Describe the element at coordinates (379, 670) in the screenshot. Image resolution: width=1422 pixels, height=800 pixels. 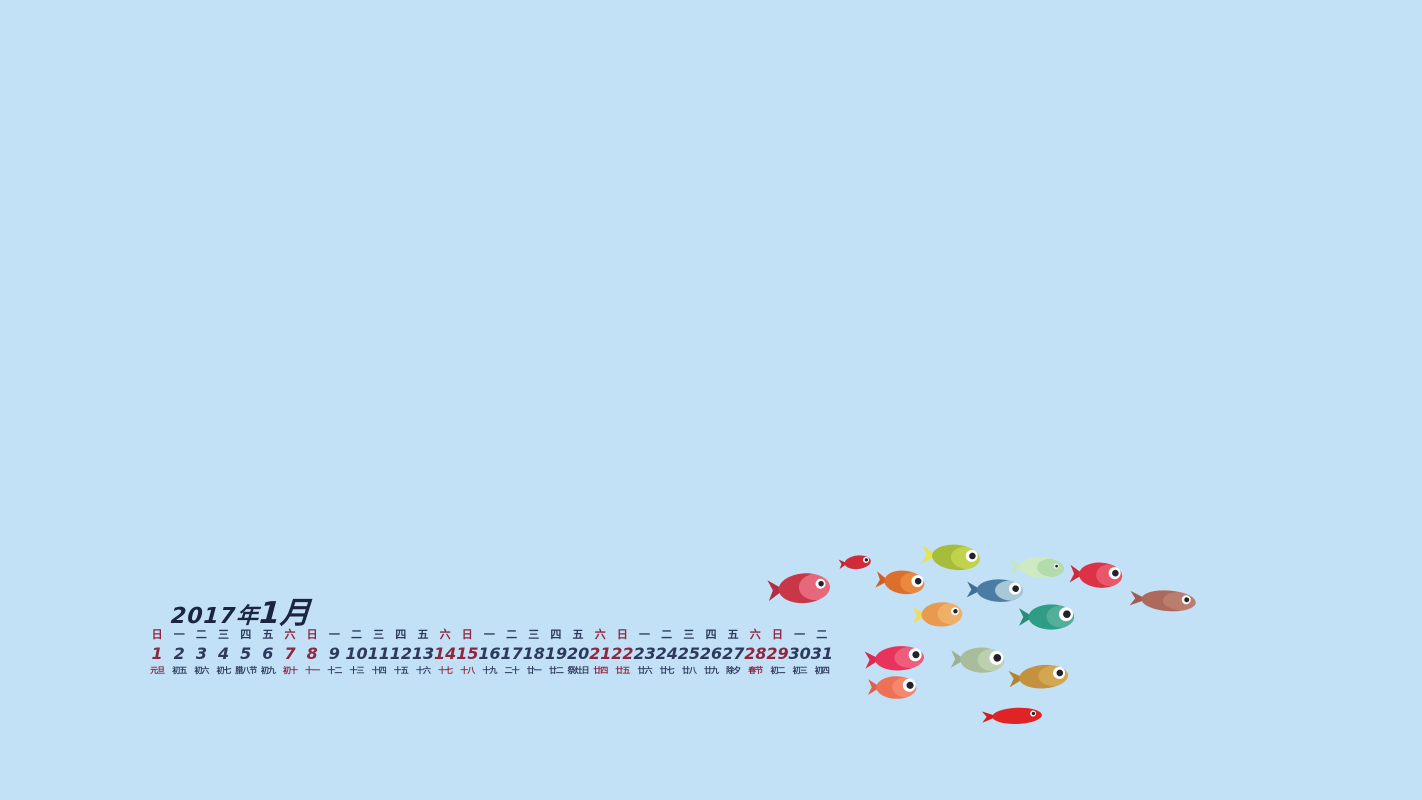
I see `lunar-label: 十四` at that location.